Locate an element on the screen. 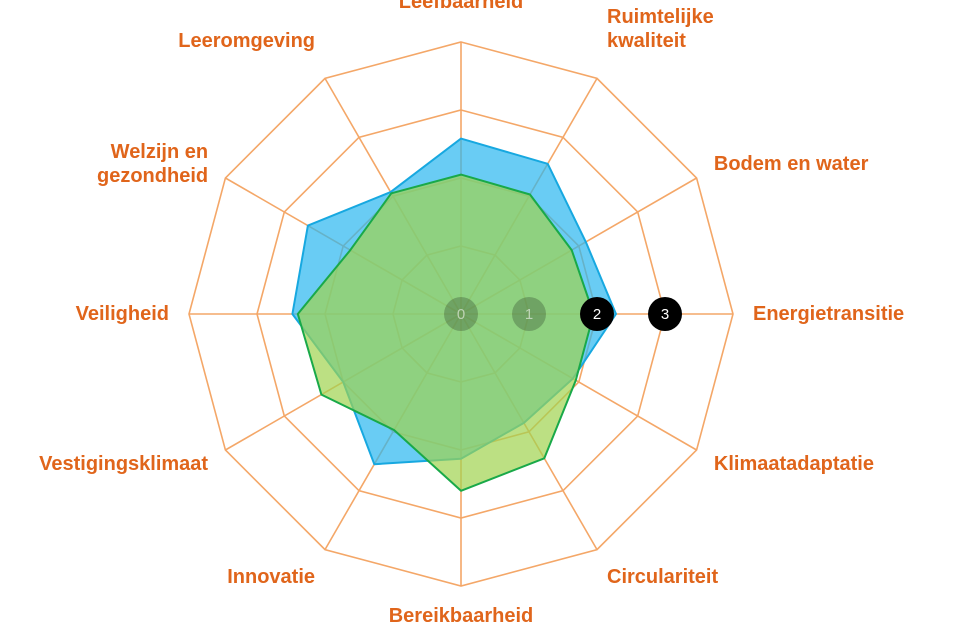  axis-label-line: Vestigingsklimaat is located at coordinates (123, 464).